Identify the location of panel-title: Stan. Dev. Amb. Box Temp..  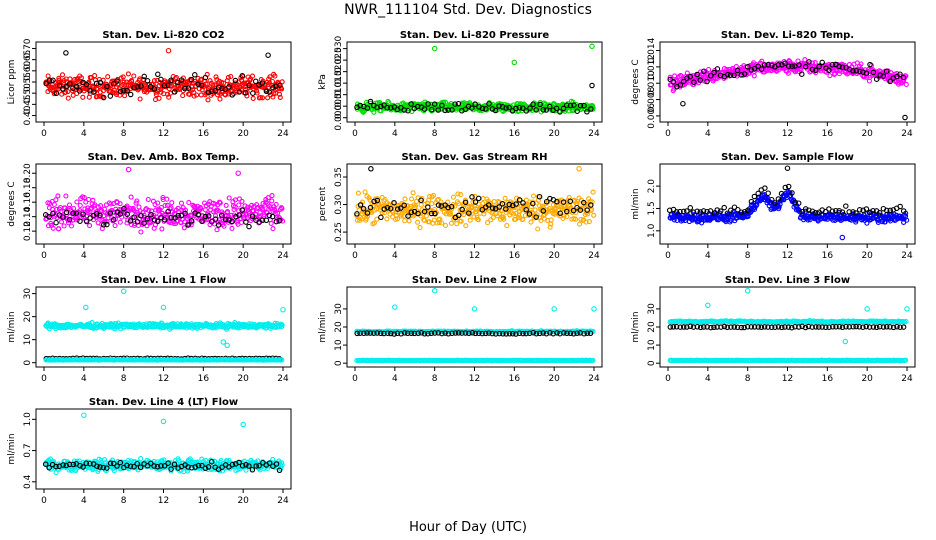
(164, 157).